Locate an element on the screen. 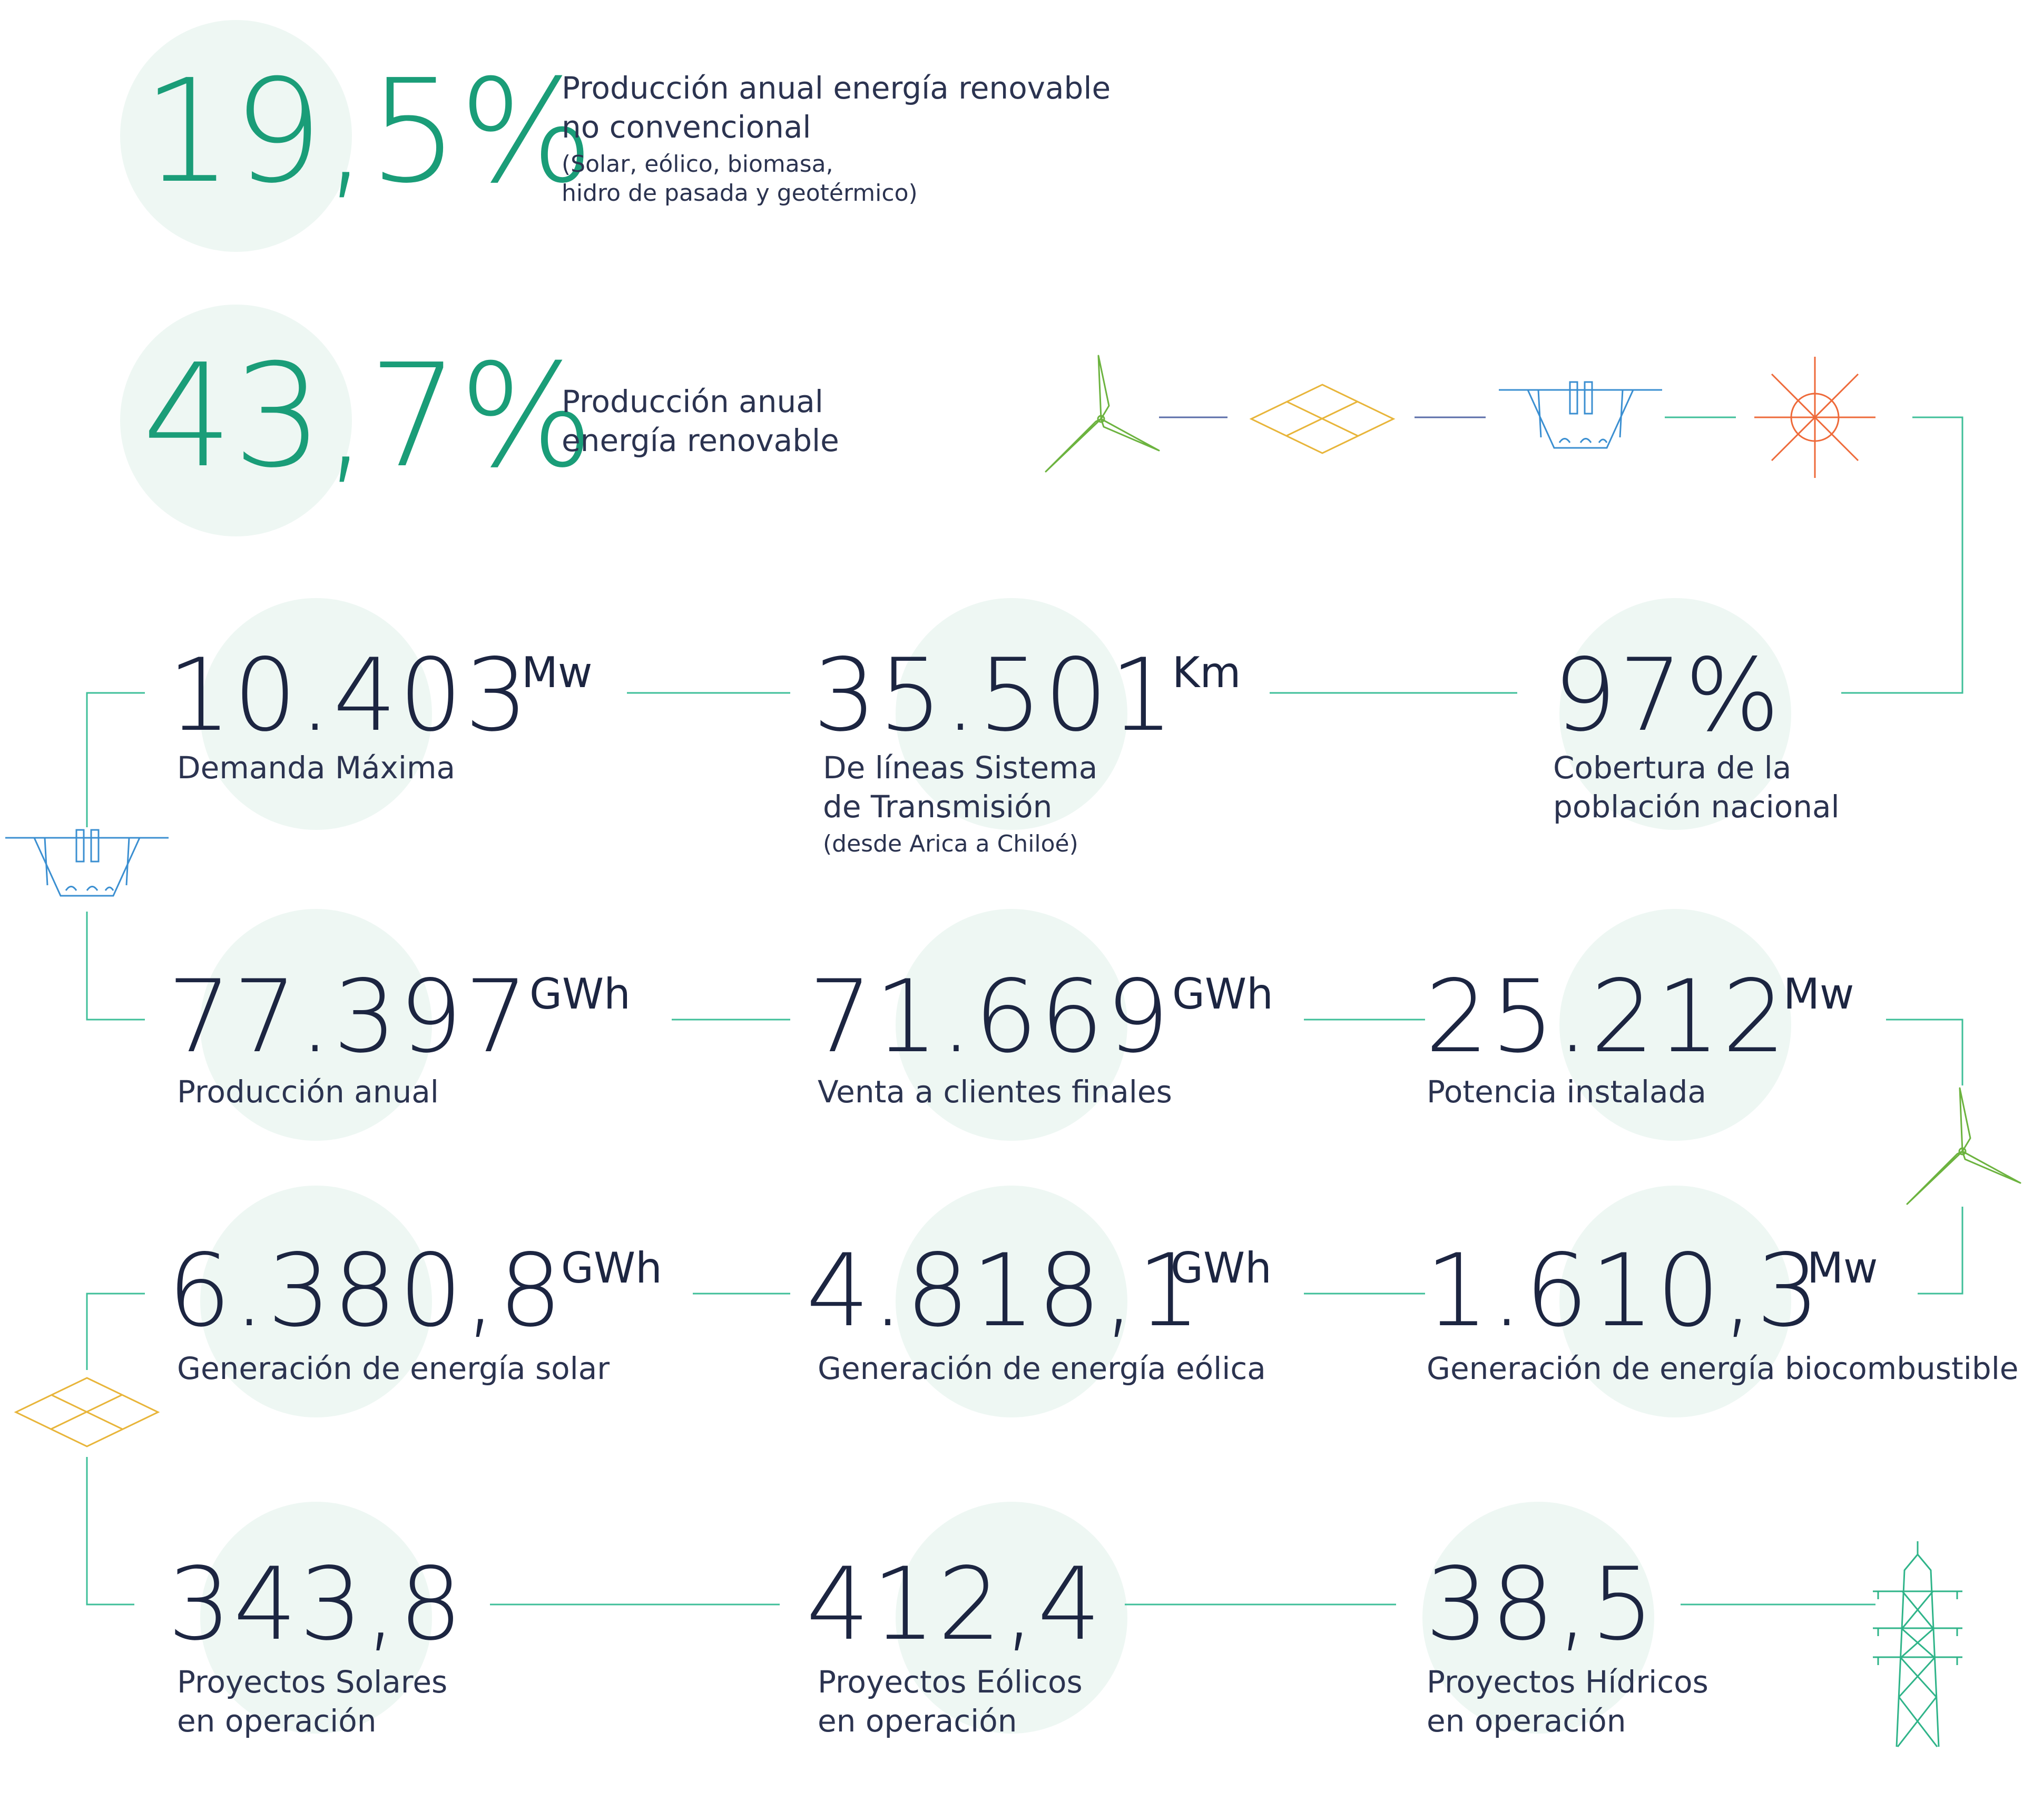  circle-bg-r4c2 is located at coordinates (1011, 1618).